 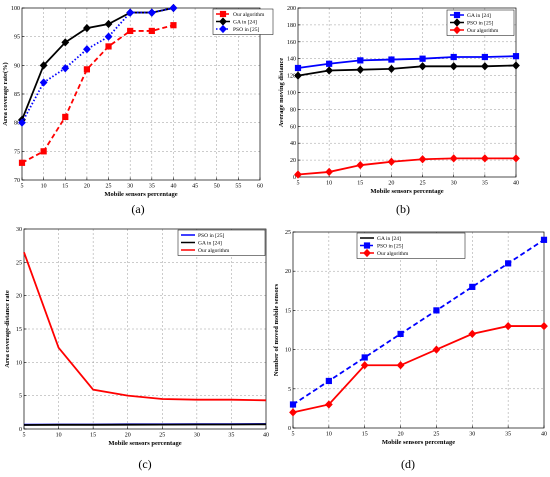 What do you see at coordinates (291, 94) in the screenshot?
I see `y-tick-label: 100` at bounding box center [291, 94].